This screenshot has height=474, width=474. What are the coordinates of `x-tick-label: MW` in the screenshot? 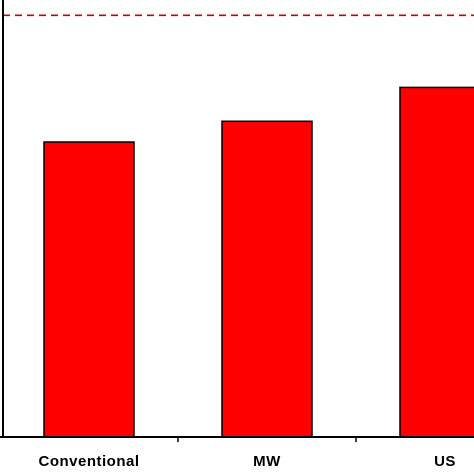 It's located at (267, 461).